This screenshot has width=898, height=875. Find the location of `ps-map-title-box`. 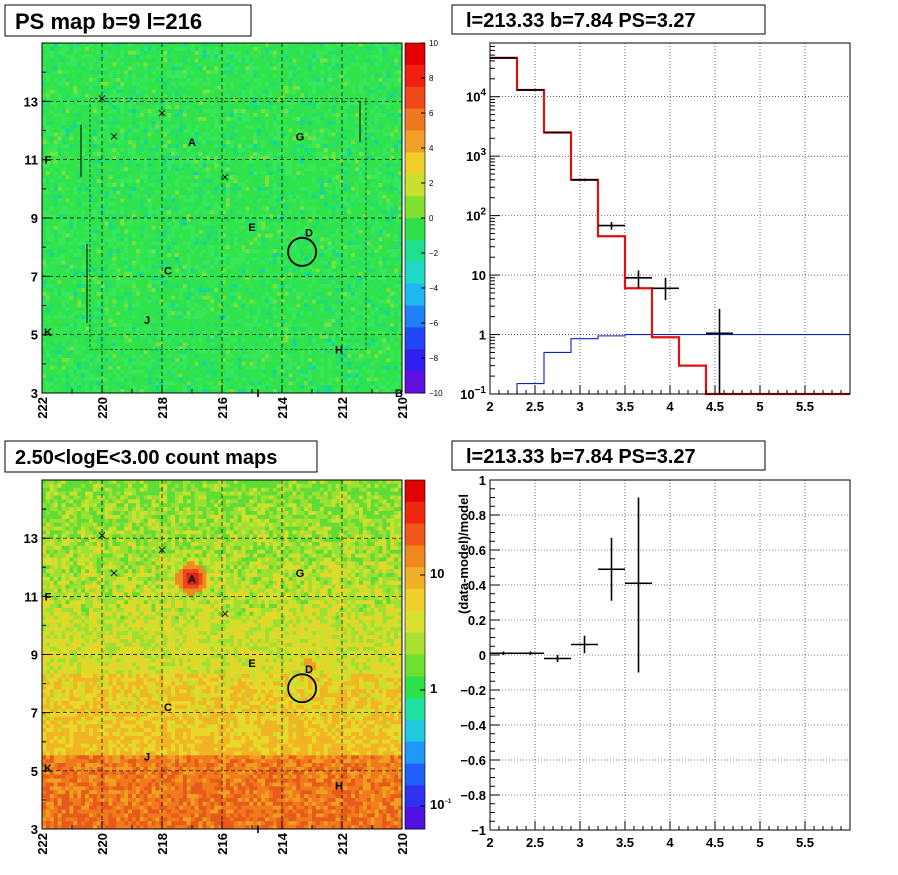

ps-map-title-box is located at coordinates (128, 20).